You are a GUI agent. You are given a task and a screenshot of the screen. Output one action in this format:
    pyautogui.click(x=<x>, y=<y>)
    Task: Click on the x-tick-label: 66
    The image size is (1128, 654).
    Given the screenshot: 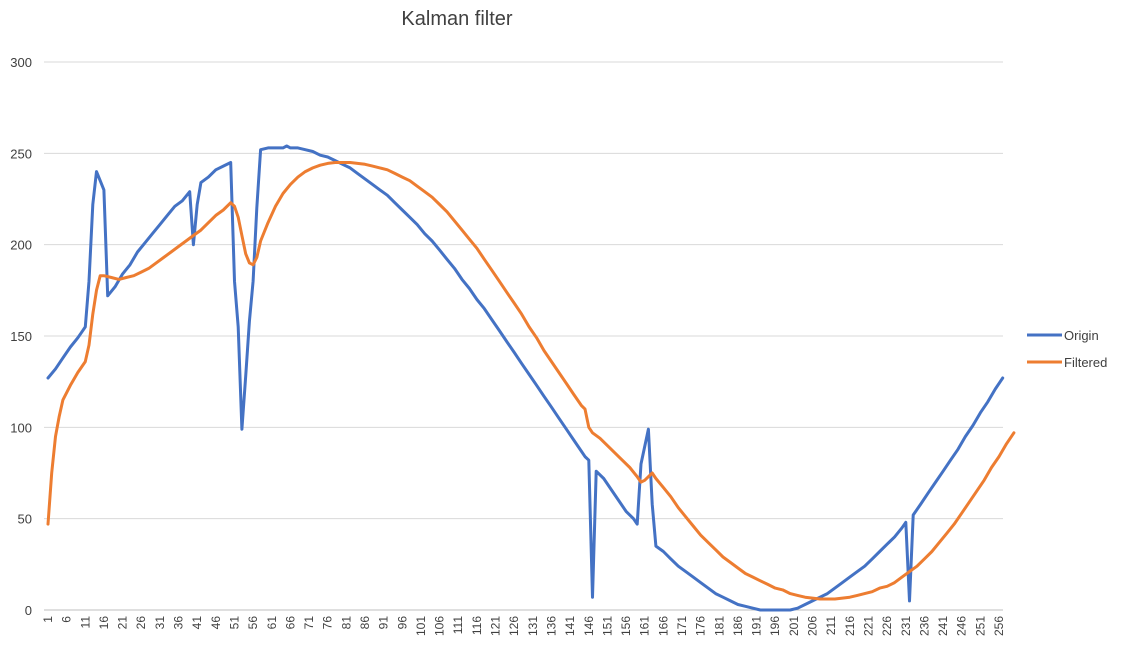 What is the action you would take?
    pyautogui.click(x=290, y=623)
    